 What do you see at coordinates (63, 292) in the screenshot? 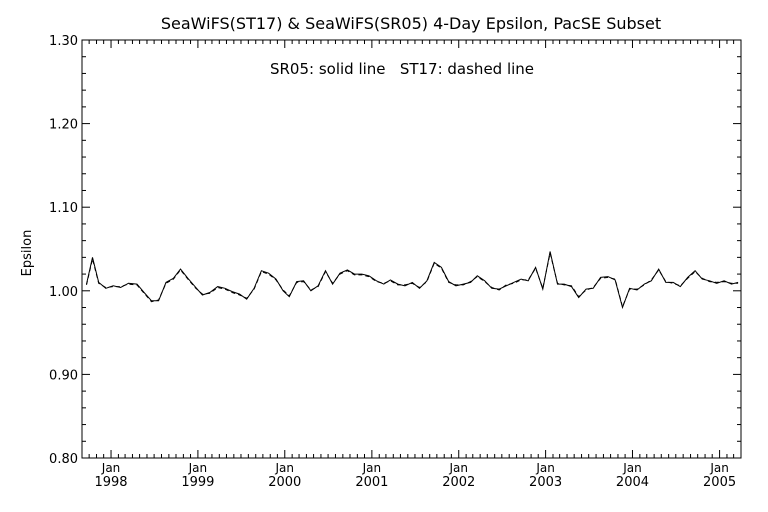
I see `y-tick-label: 1.00` at bounding box center [63, 292].